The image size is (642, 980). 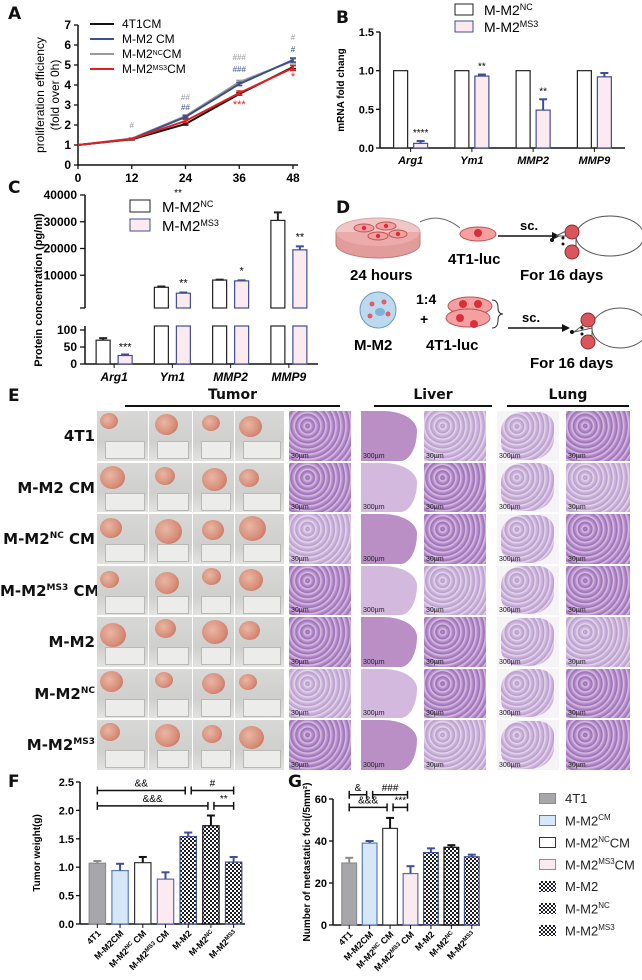 What do you see at coordinates (55, 95) in the screenshot?
I see `svg-text: (fold over 0h)` at bounding box center [55, 95].